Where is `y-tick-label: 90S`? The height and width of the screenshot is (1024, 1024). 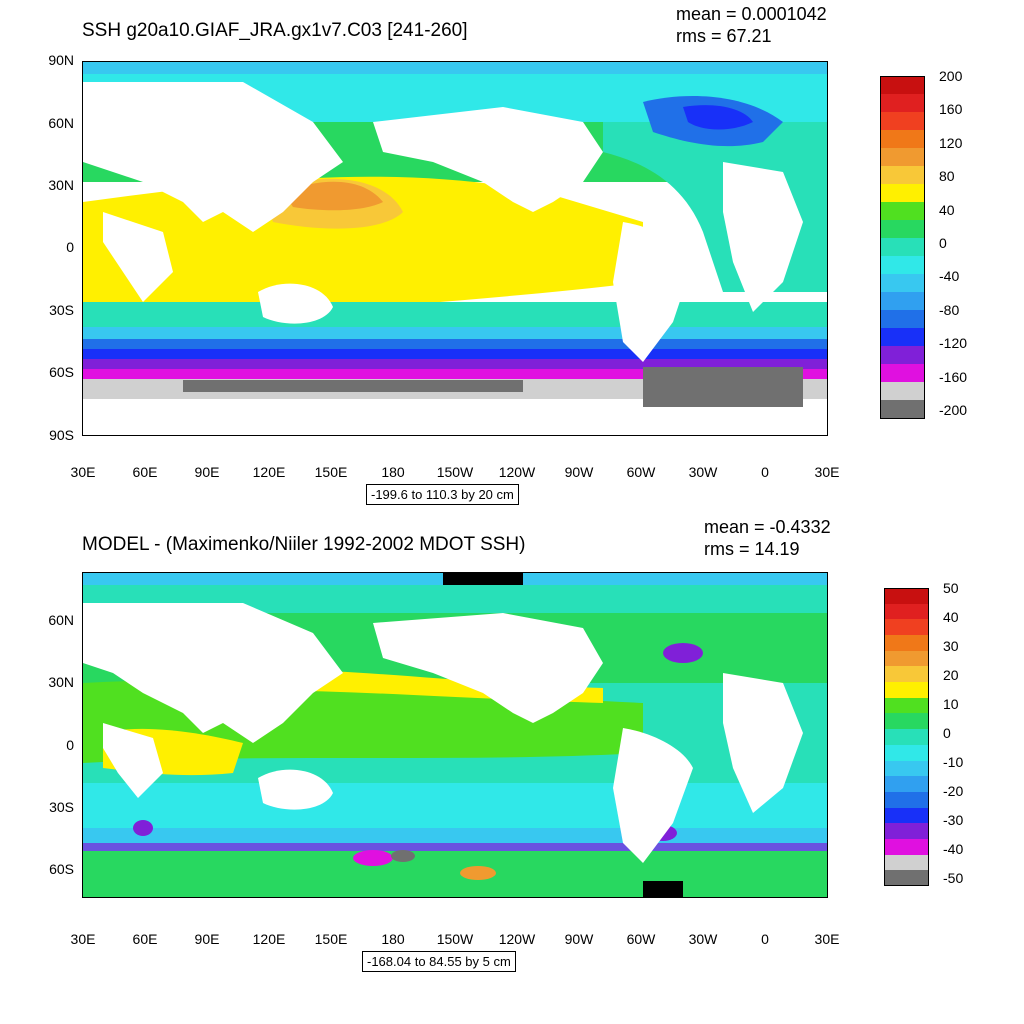 y-tick-label: 90S is located at coordinates (61, 435).